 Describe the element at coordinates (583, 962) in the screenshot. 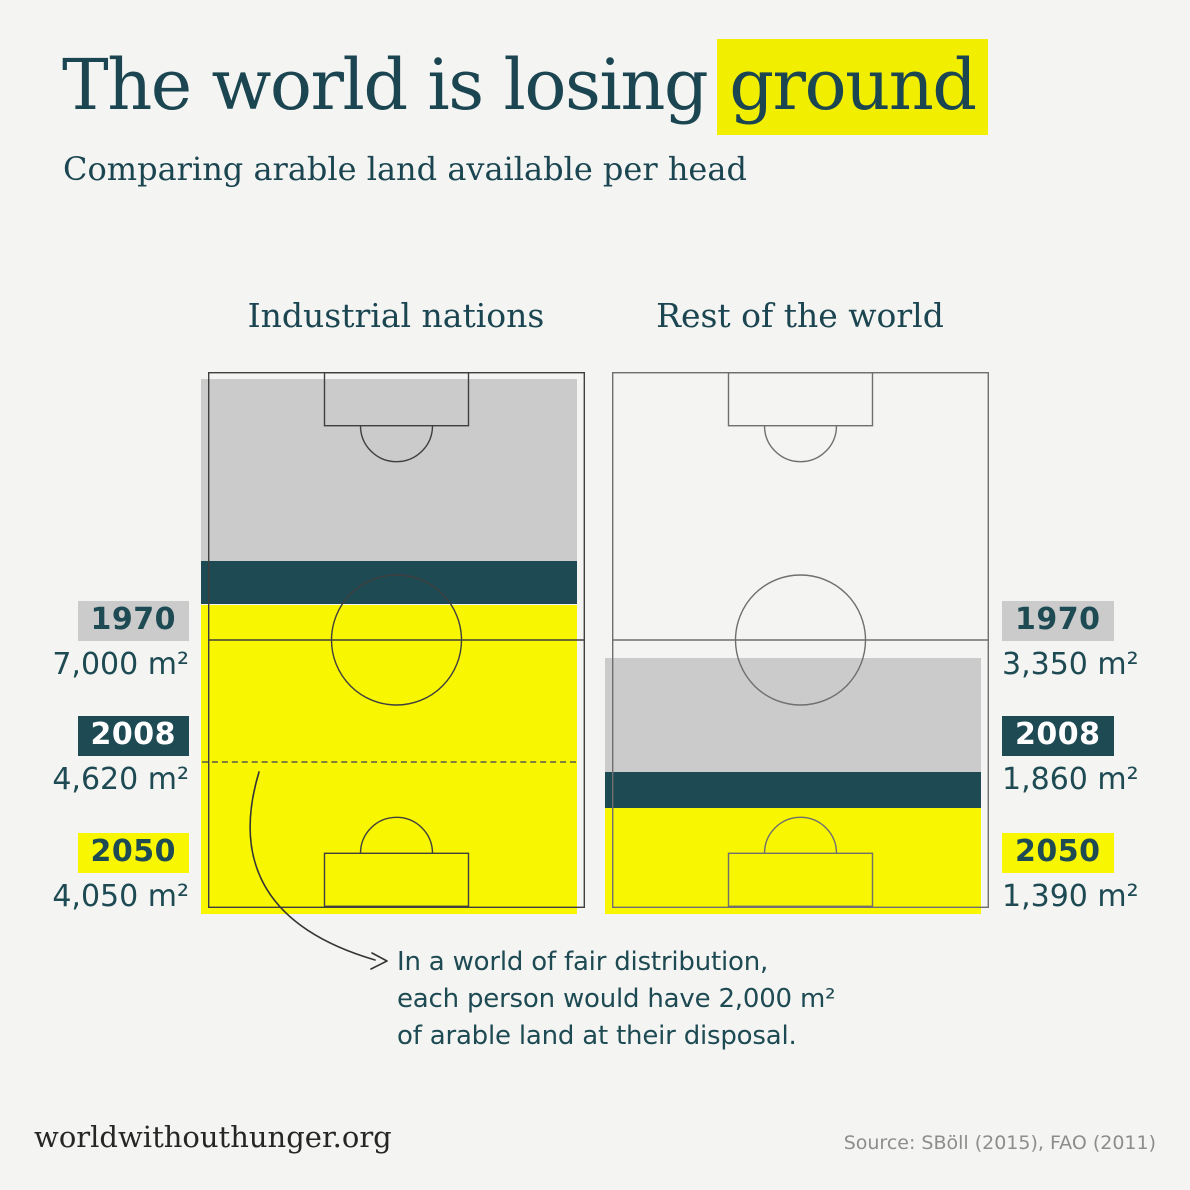

I see `fair-distribution-note-line-1: In a world of fair distribution,` at that location.